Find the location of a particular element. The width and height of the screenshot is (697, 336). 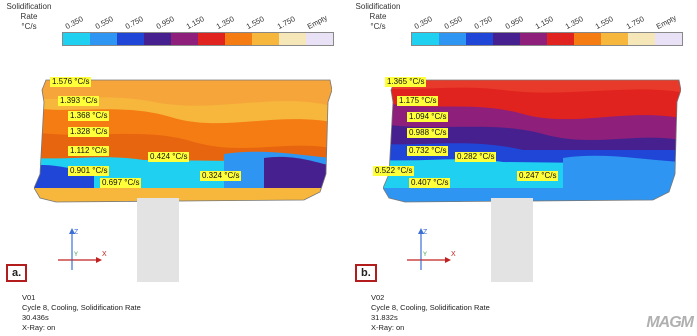

callout-label: 0.697 °C/s is located at coordinates (121, 183).